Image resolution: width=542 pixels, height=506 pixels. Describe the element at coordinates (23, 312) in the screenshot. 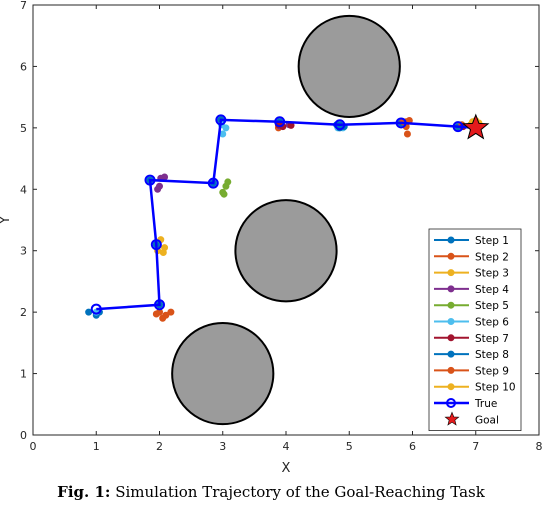

I see `y-tick-label: 2` at that location.